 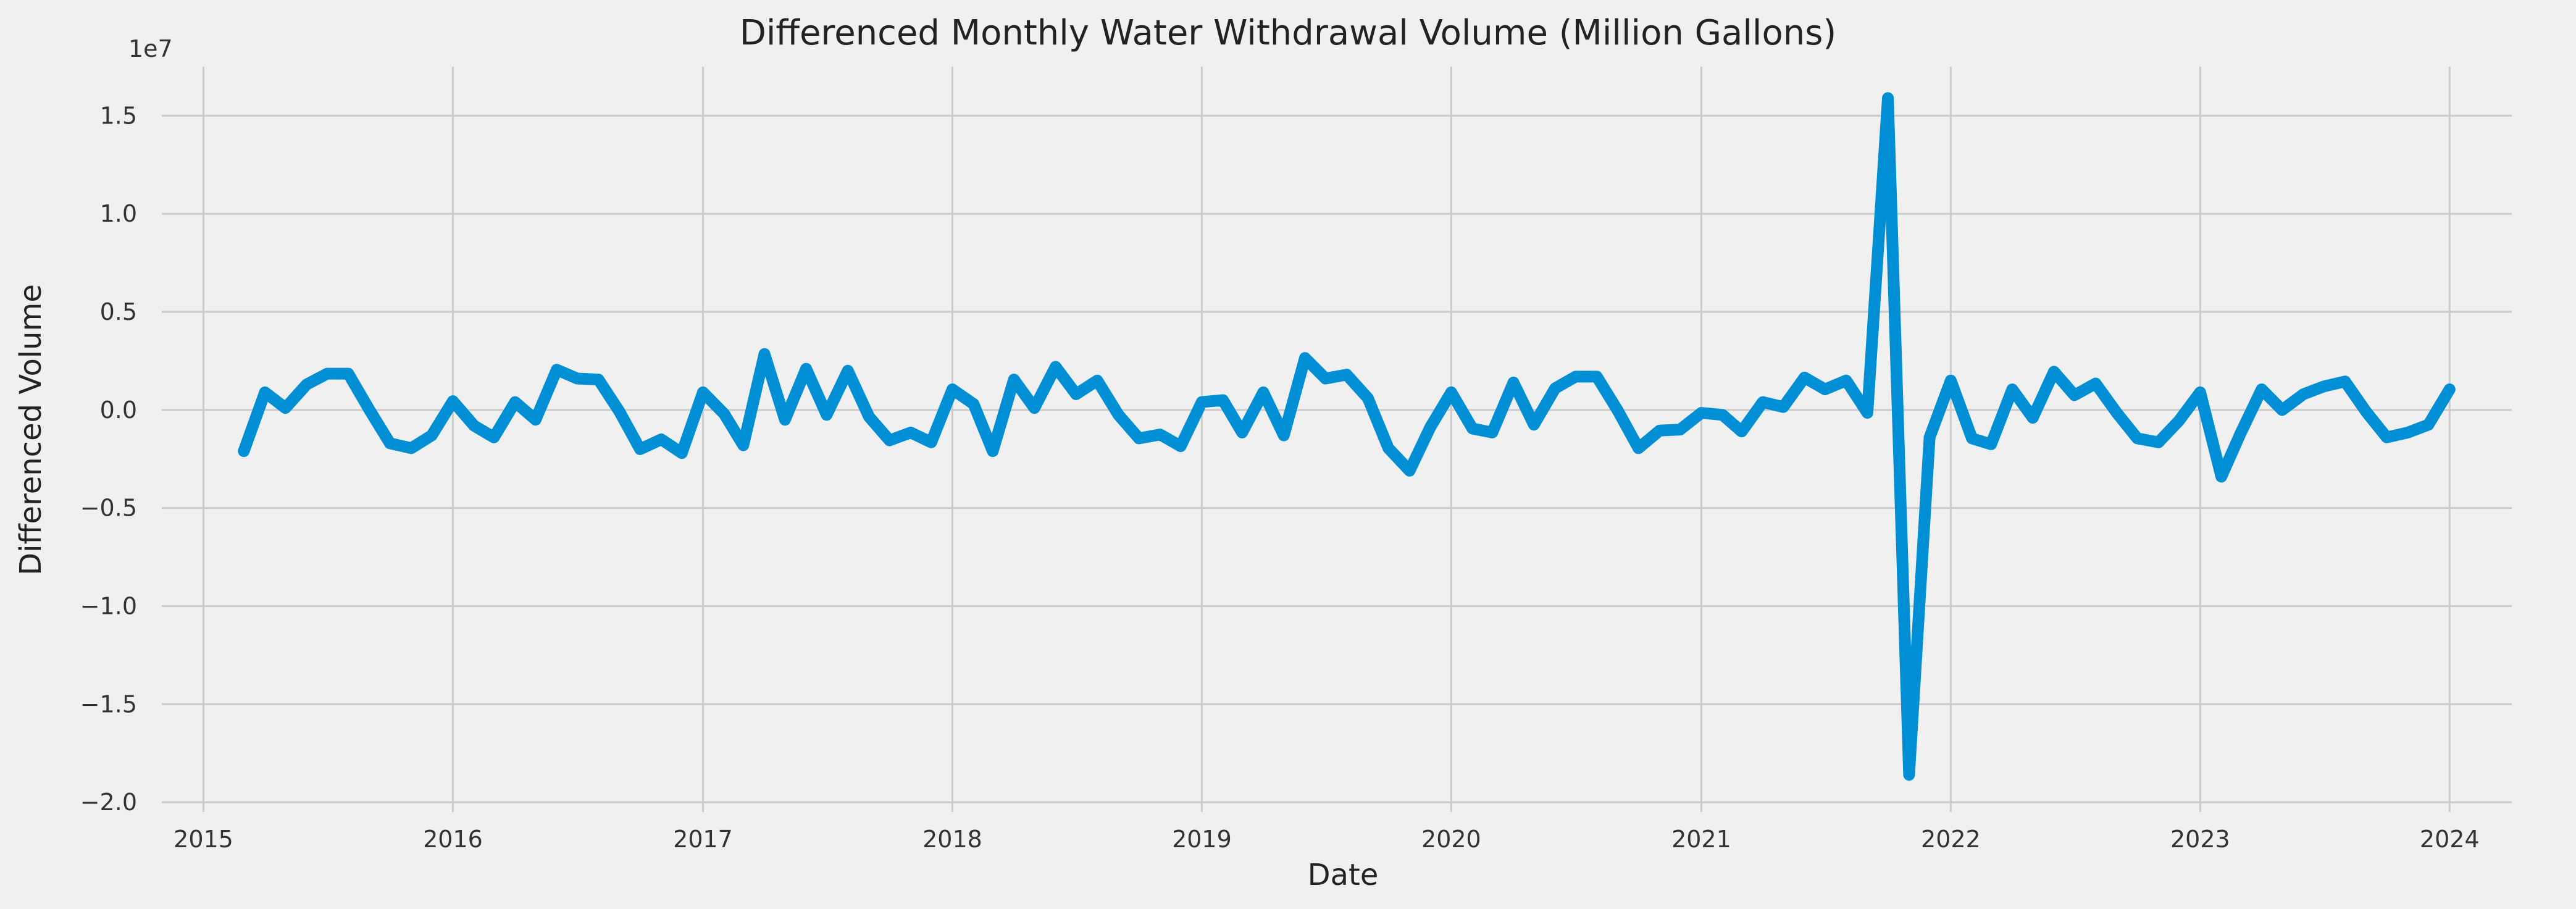 I want to click on x-tick-label: 2024, so click(x=2450, y=839).